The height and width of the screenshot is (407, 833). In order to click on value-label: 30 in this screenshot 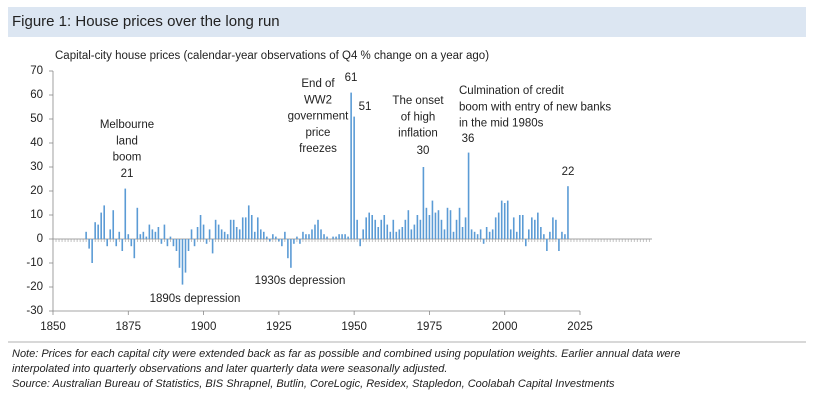, I will do `click(423, 151)`.